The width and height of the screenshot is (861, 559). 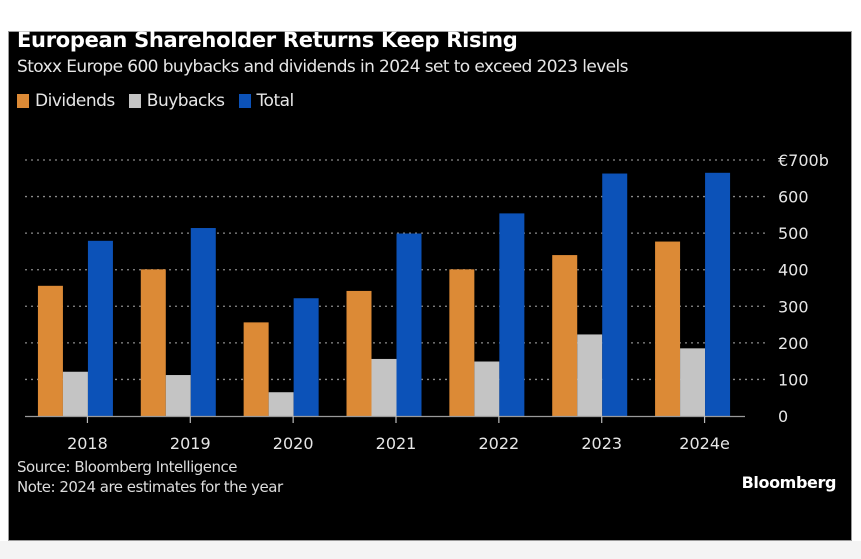 What do you see at coordinates (793, 270) in the screenshot?
I see `y-tick-label: 400` at bounding box center [793, 270].